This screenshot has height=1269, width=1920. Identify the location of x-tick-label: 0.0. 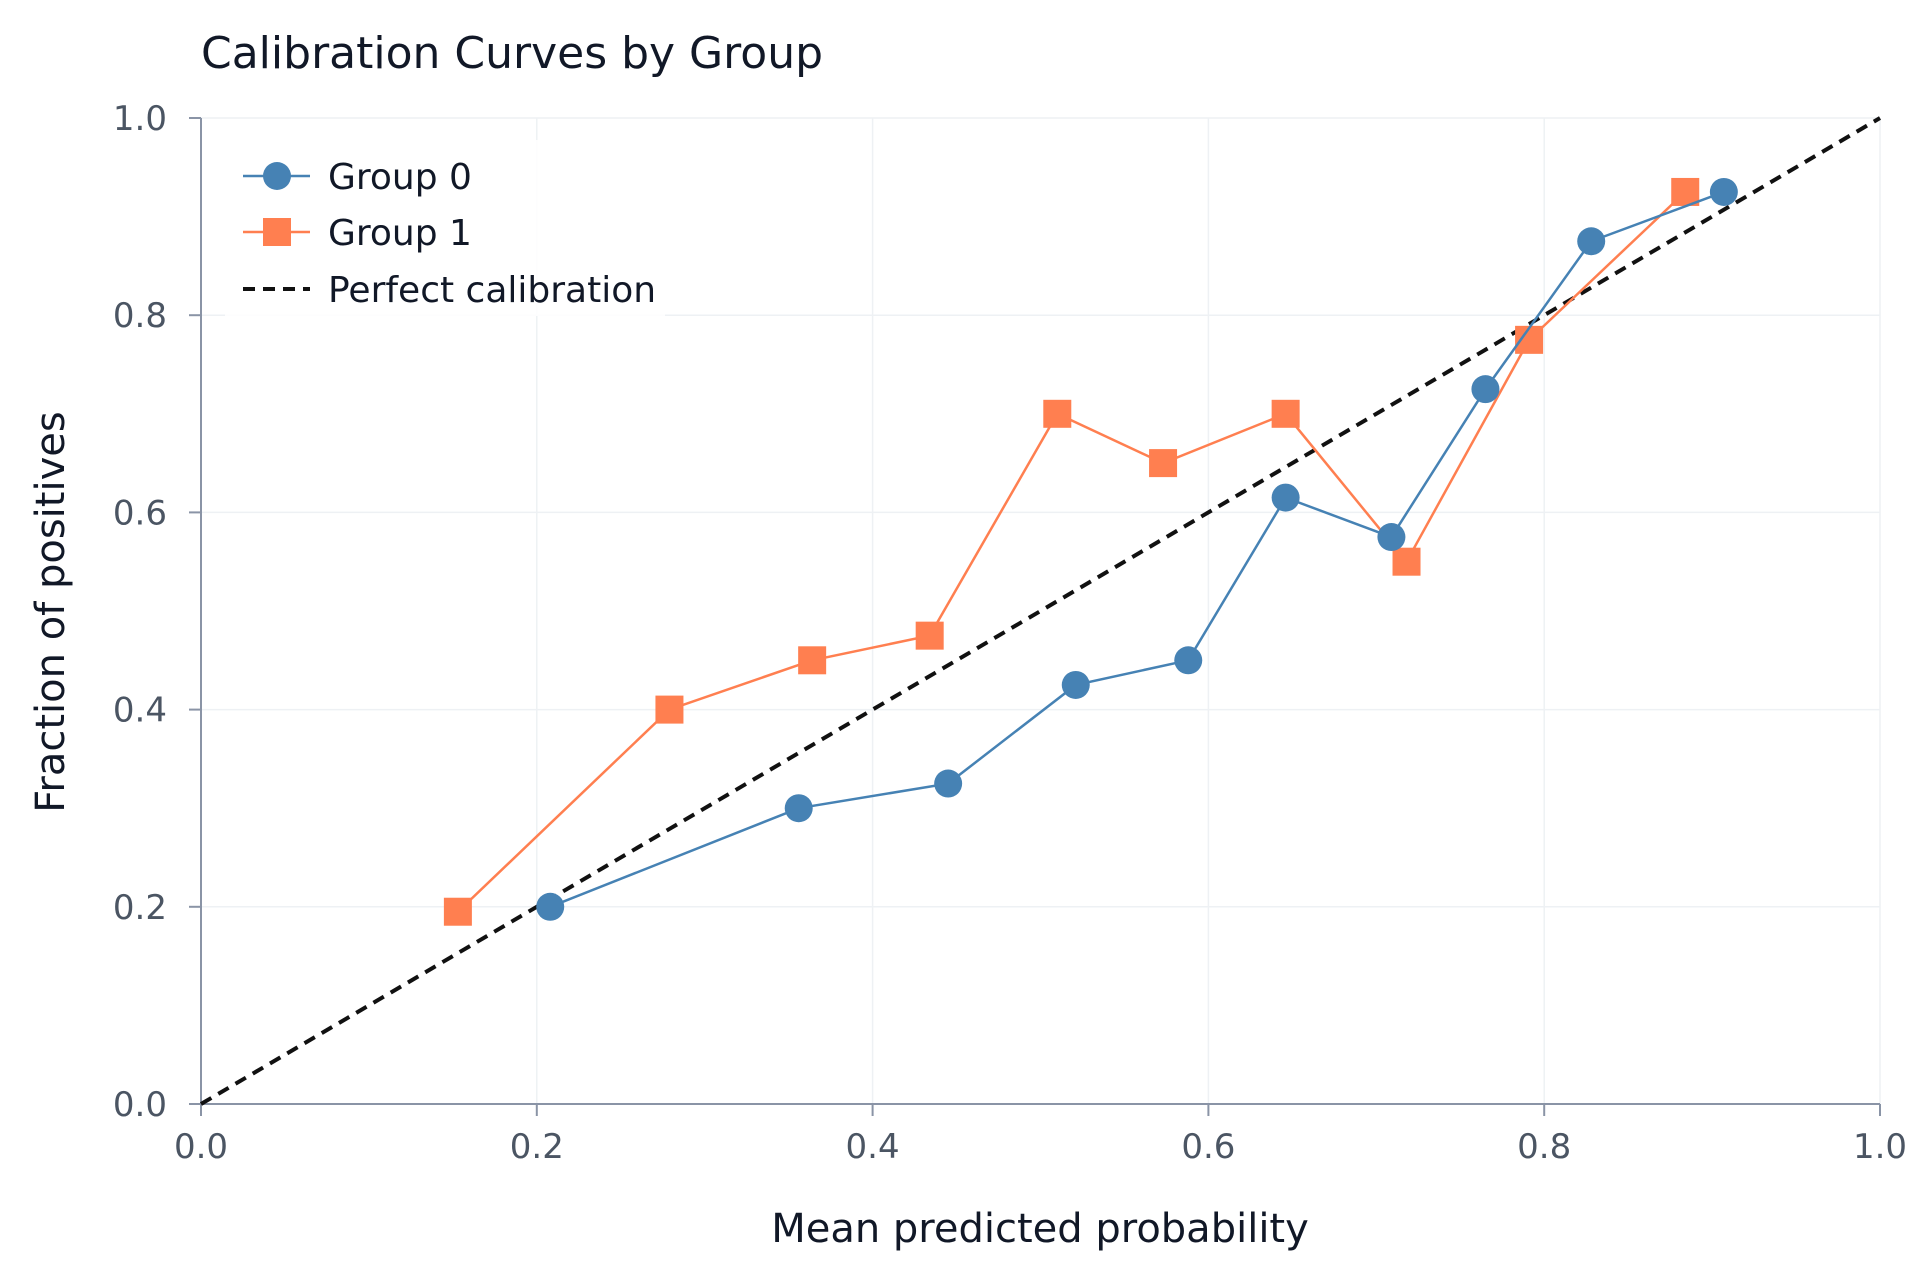
(201, 1147).